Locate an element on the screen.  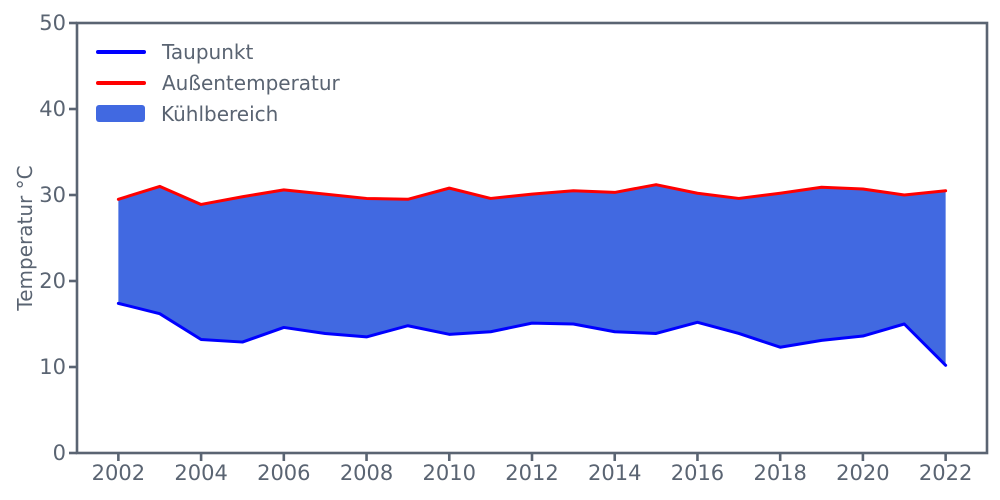
legend-label-taupunkt: Taupunkt is located at coordinates (208, 51).